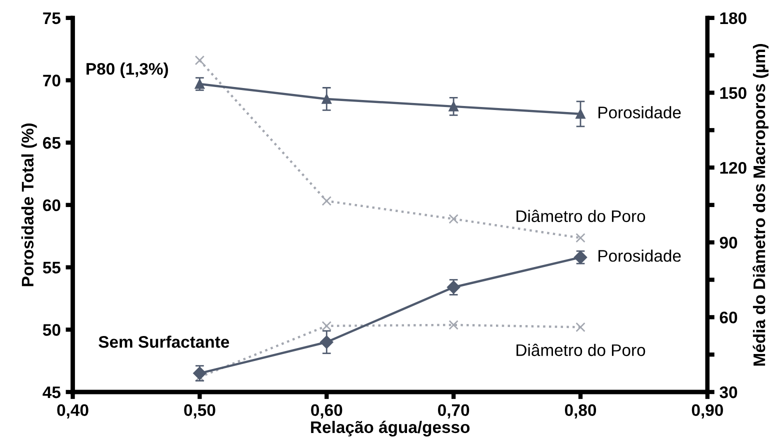  I want to click on x-tick-label: 0,90, so click(707, 411).